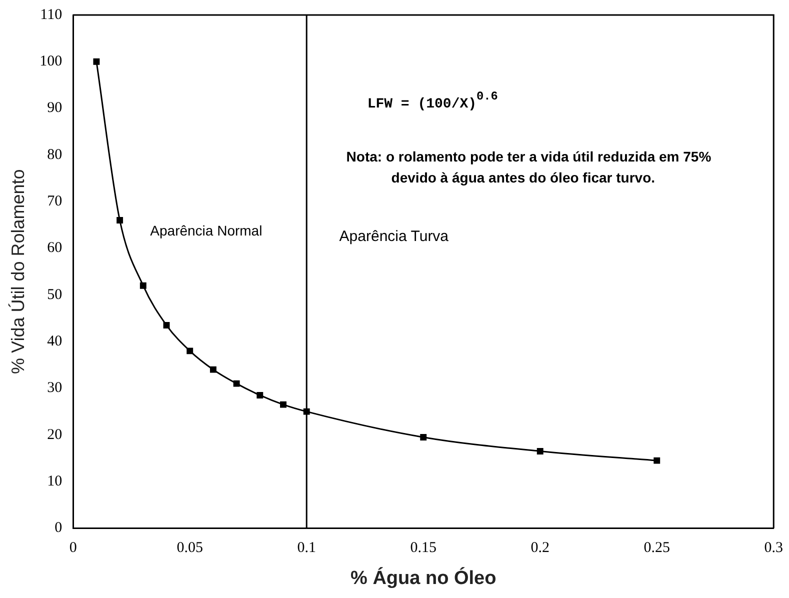 Image resolution: width=789 pixels, height=598 pixels. What do you see at coordinates (54, 248) in the screenshot?
I see `y-tick-label: 60` at bounding box center [54, 248].